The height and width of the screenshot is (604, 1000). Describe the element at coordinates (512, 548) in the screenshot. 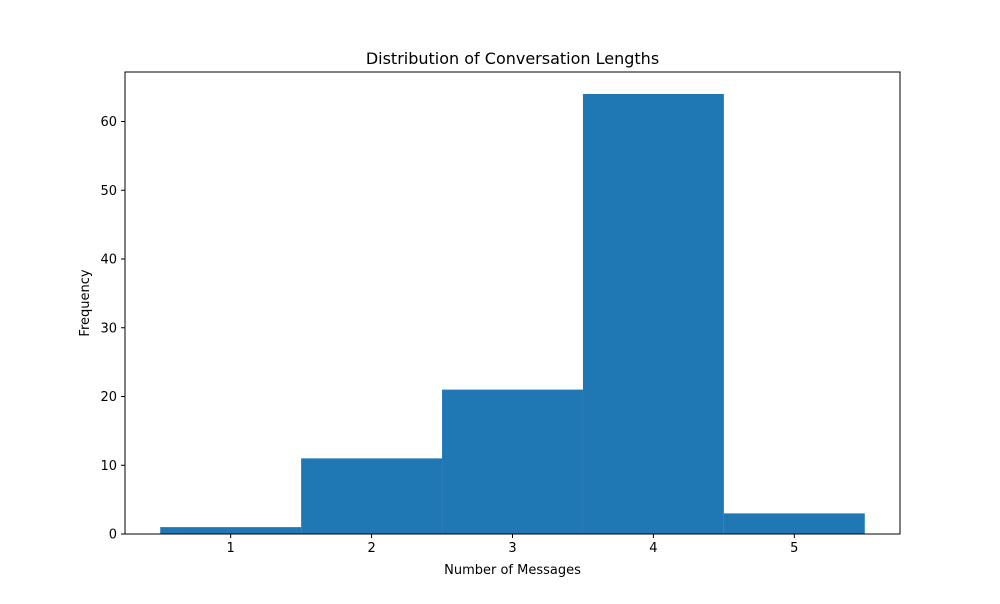

I see `x-tick-label: 3` at that location.